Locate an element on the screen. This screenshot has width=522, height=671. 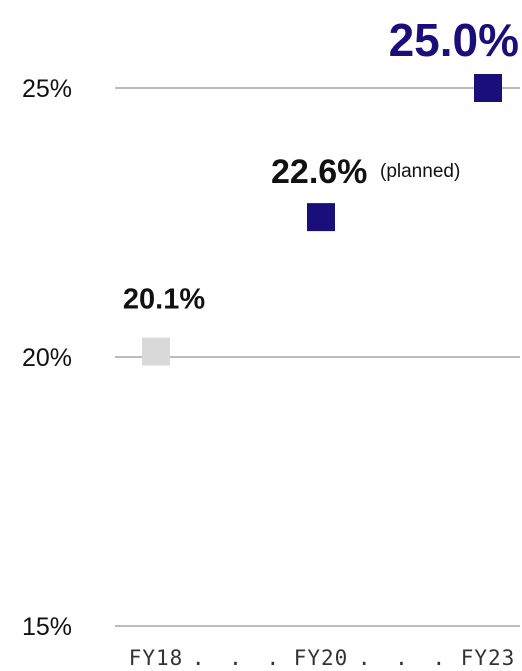
x-tick-label-fy20: FY20 is located at coordinates (321, 658).